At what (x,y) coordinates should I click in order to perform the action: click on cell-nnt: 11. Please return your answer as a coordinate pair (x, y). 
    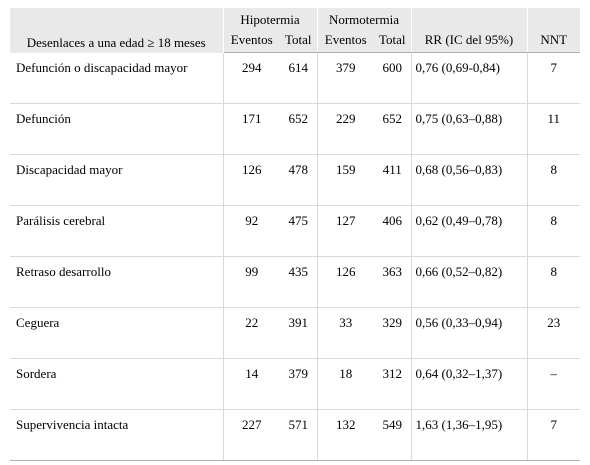
    Looking at the image, I should click on (553, 129).